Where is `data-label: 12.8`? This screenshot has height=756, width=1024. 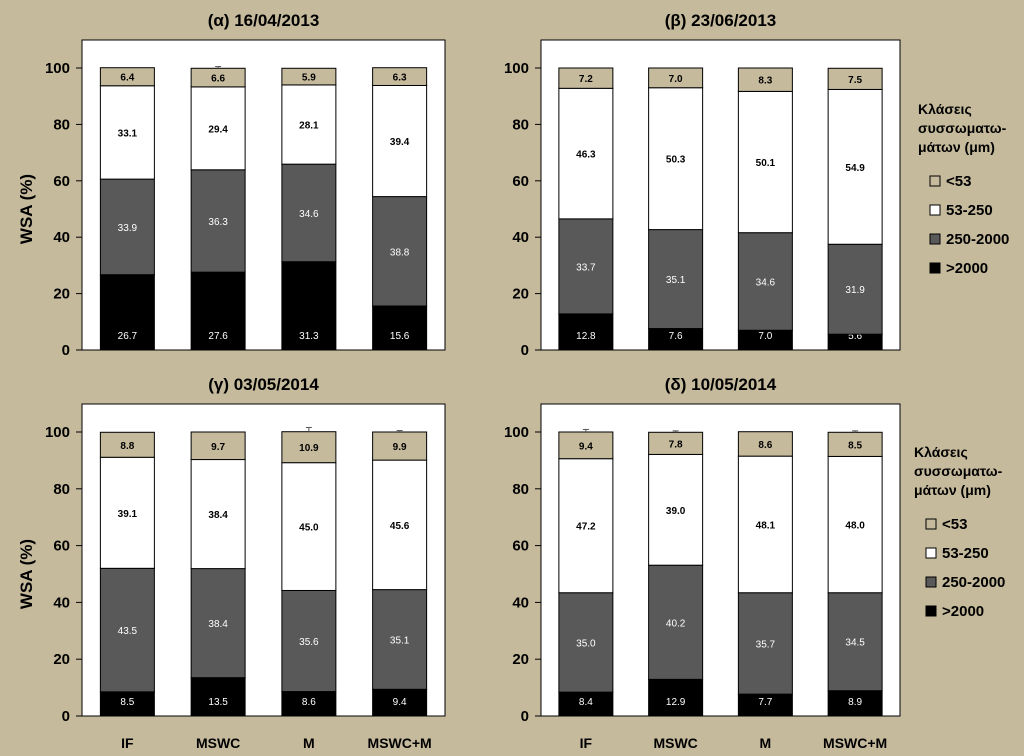
data-label: 12.8 is located at coordinates (586, 336).